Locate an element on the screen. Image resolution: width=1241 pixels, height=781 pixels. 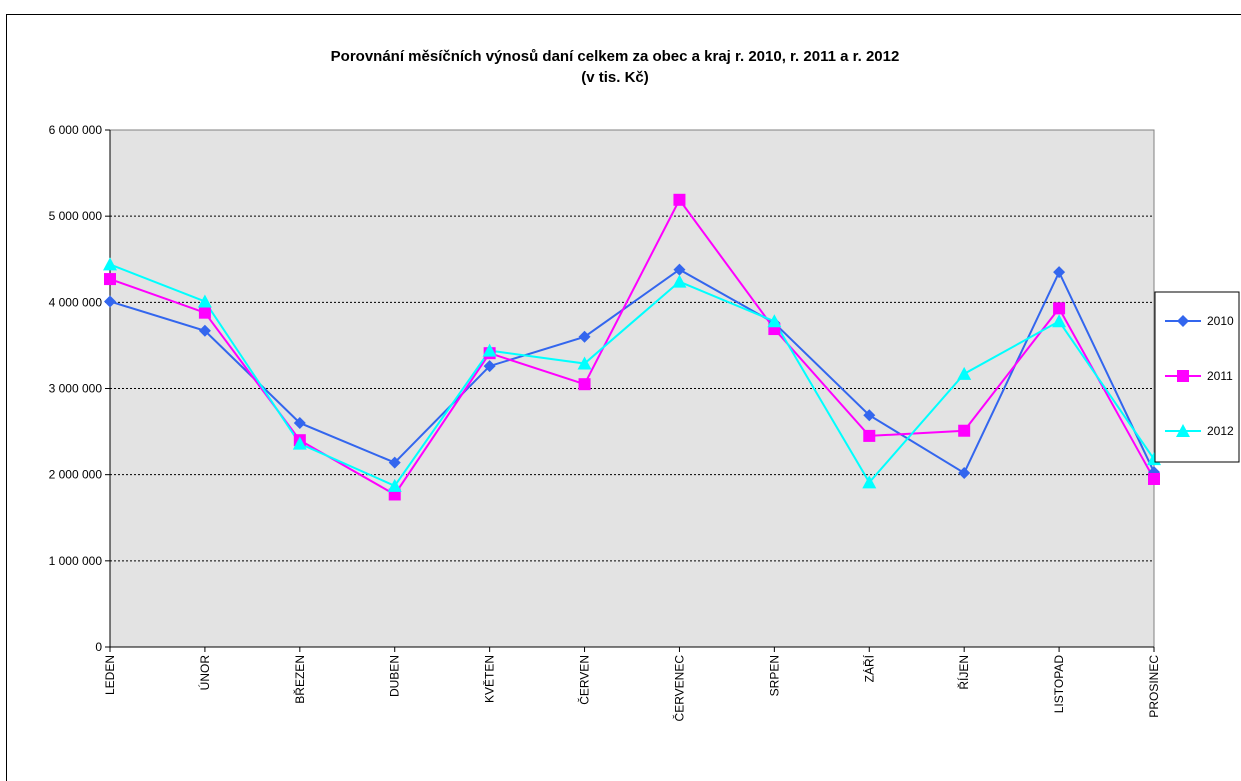
y-tick-label: 3 000 000 is located at coordinates (76, 389).